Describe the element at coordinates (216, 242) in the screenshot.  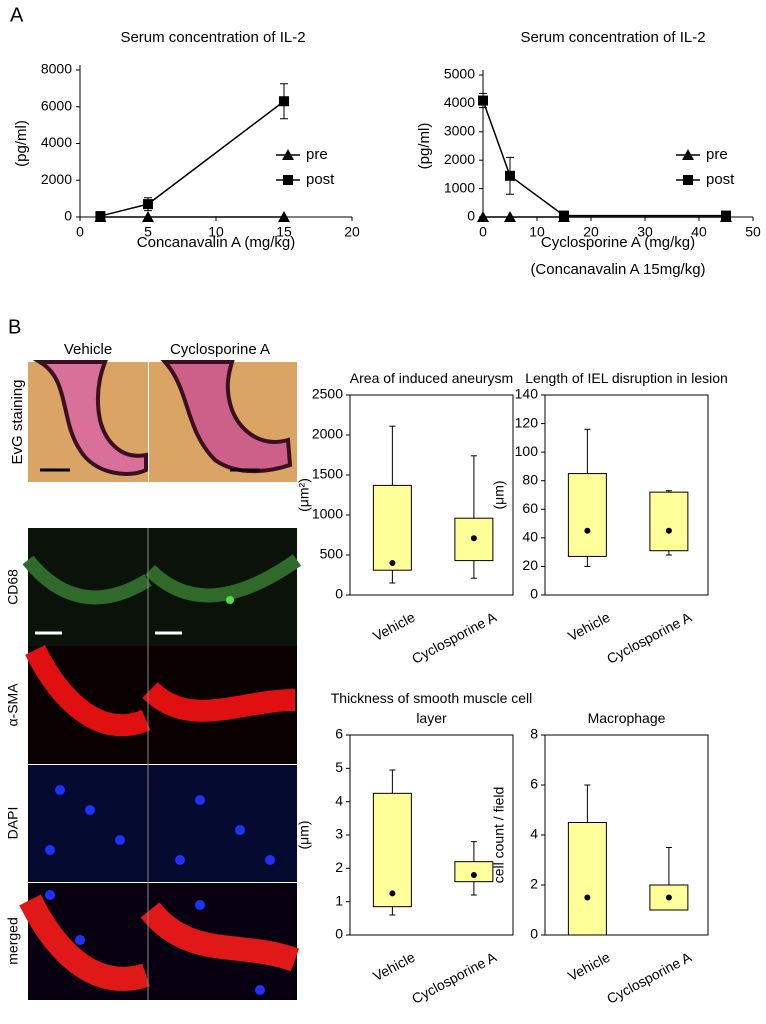
I see `x-axis-label: Concanavalin A (mg/kg)` at that location.